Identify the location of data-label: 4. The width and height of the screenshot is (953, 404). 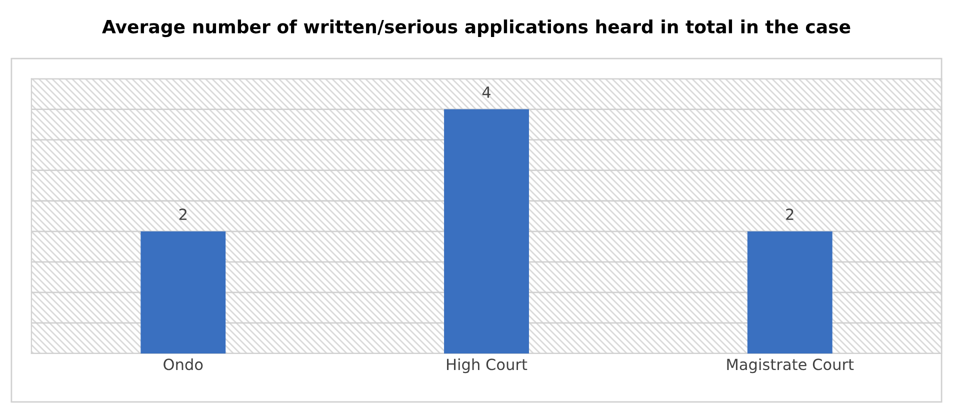
(486, 92).